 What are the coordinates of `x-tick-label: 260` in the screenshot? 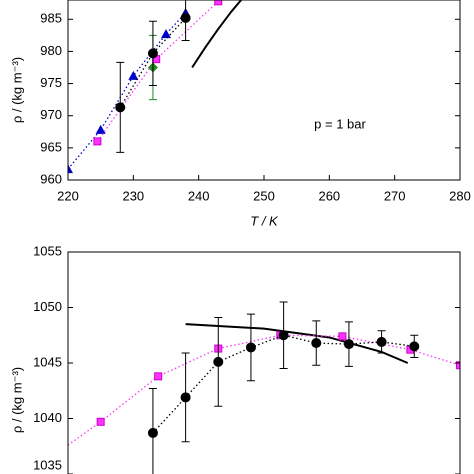 It's located at (329, 195).